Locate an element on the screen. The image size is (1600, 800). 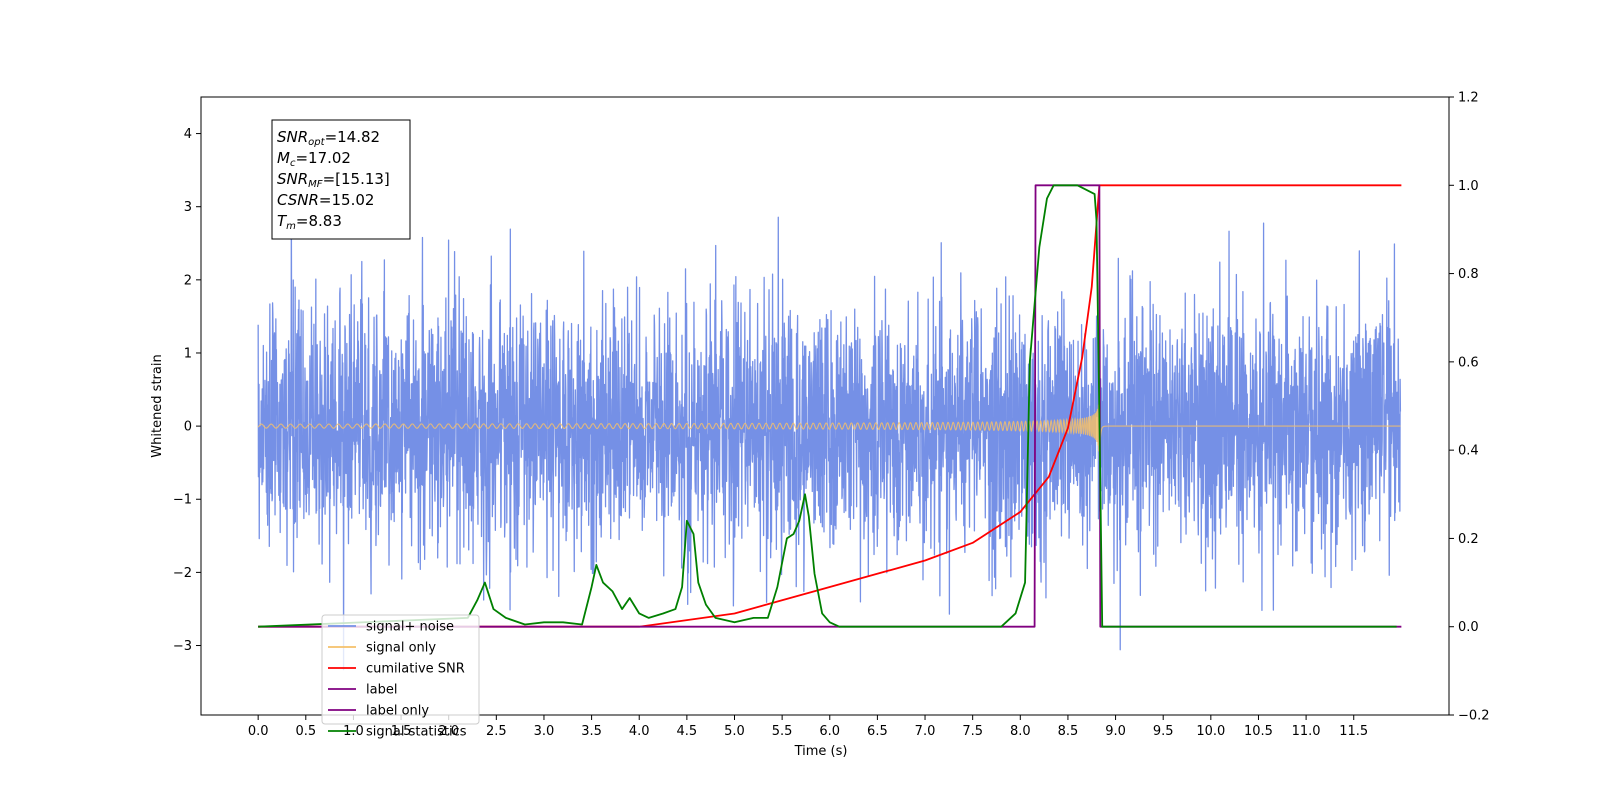
y2-tick-label: −0.2 is located at coordinates (1474, 716).